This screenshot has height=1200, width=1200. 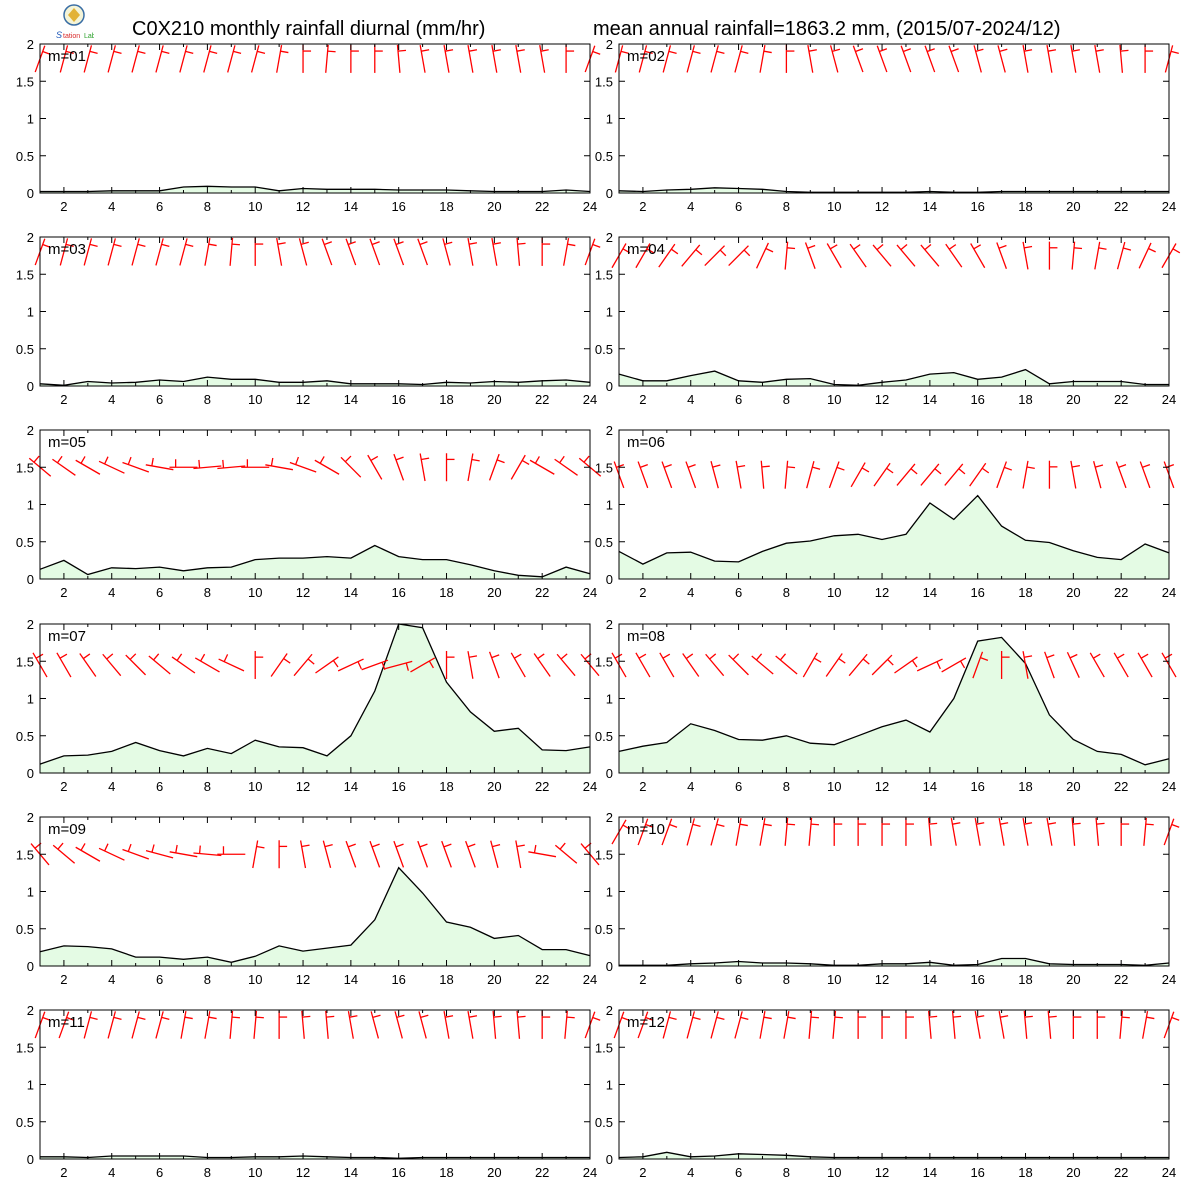 I want to click on month-label: m=07, so click(x=67, y=636).